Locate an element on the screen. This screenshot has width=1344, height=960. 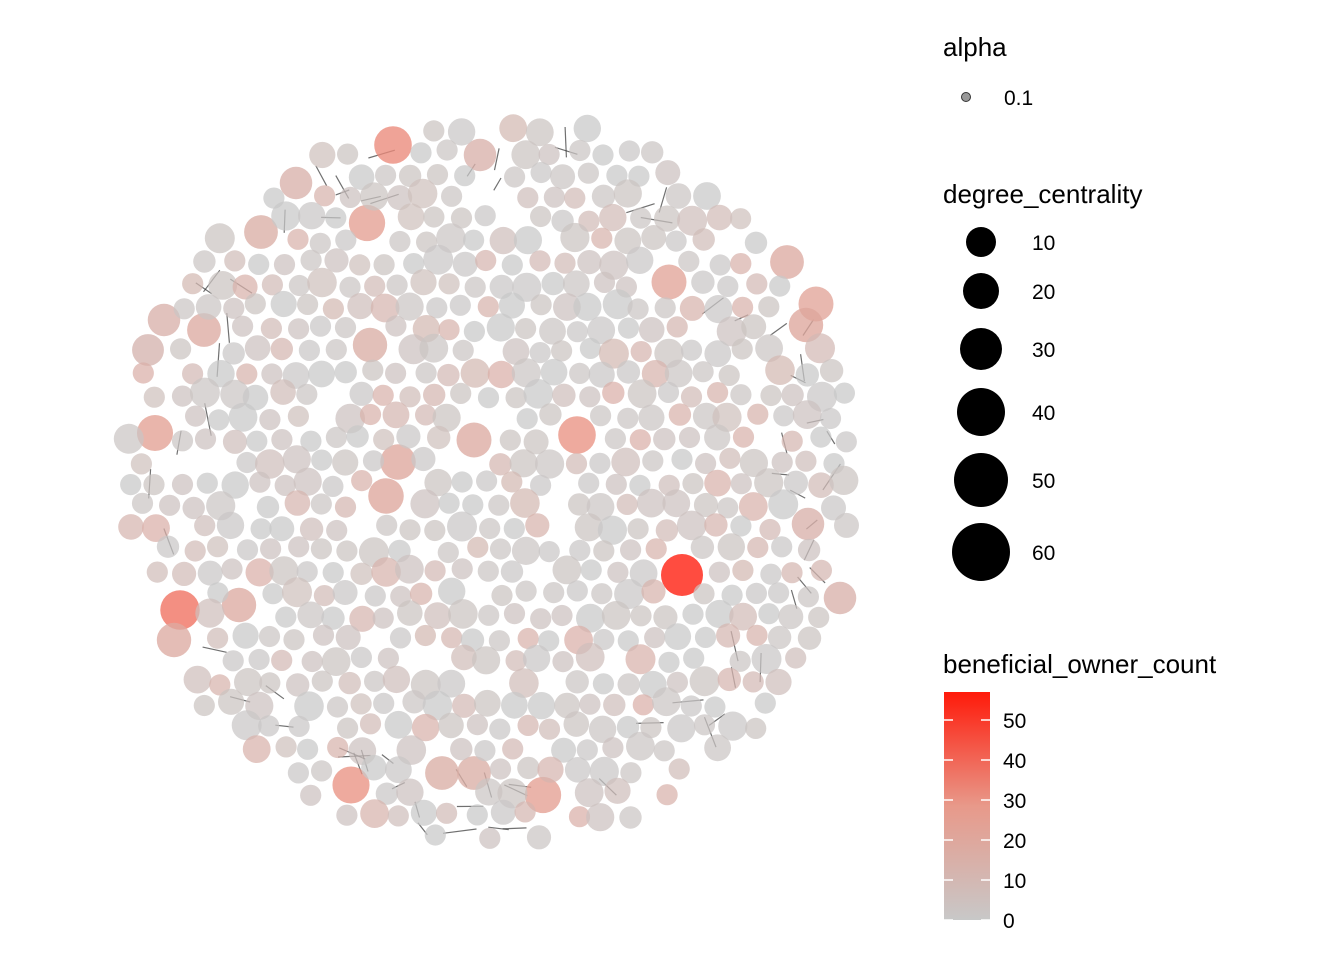
alpha-legend-key is located at coordinates (966, 97).